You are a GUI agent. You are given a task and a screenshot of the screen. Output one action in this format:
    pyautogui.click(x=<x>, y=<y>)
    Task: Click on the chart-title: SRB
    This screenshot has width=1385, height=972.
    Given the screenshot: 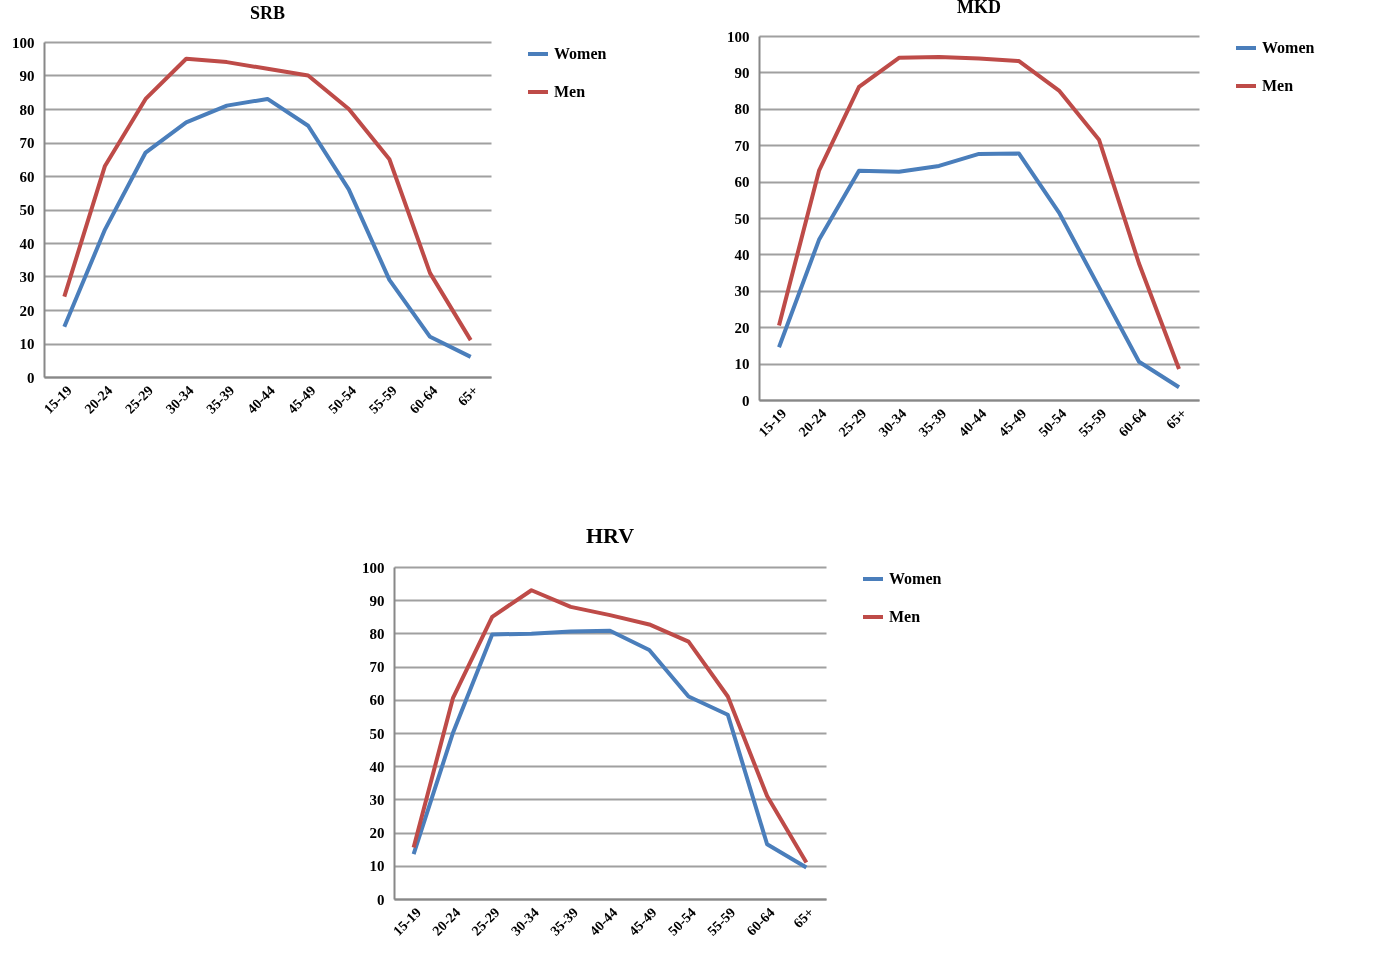 What is the action you would take?
    pyautogui.click(x=267, y=13)
    